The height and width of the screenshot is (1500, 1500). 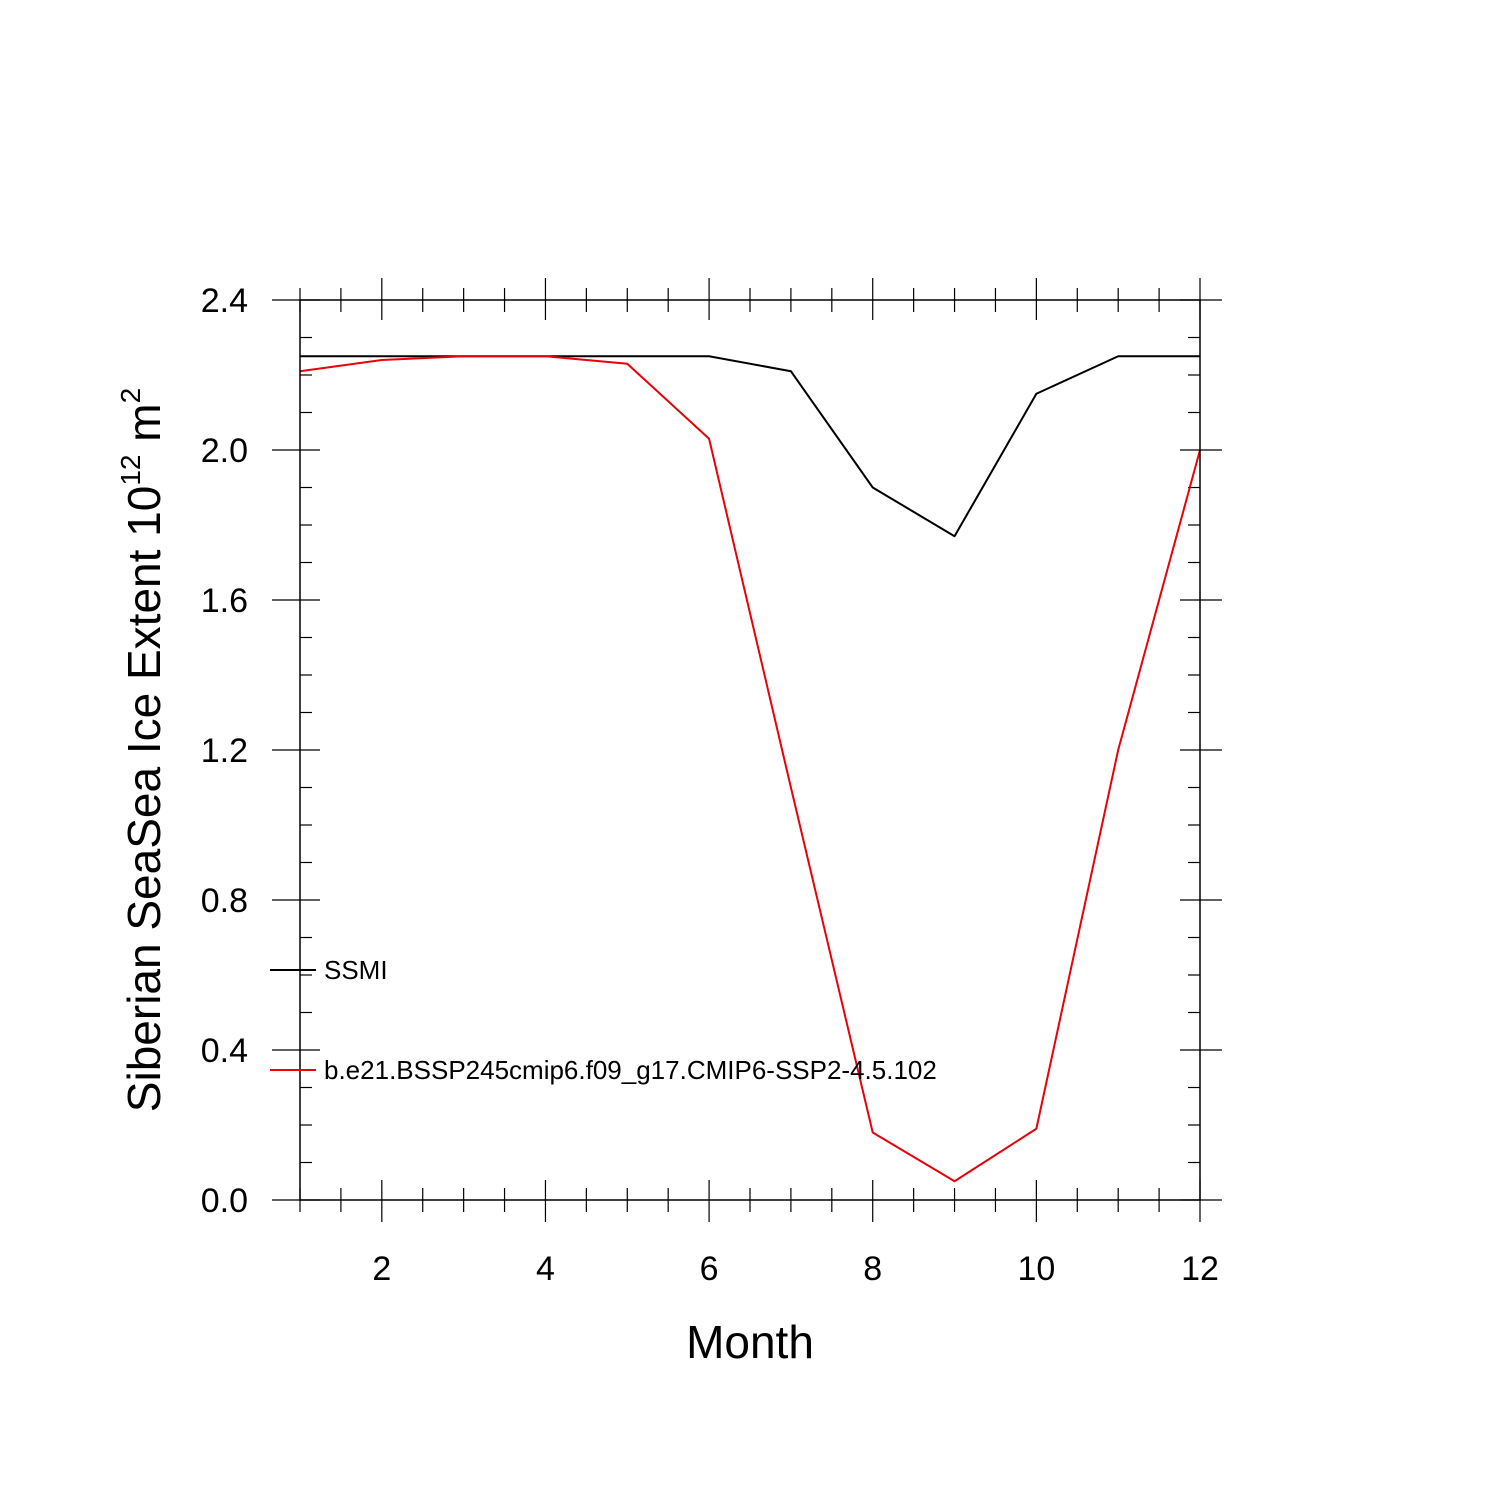 What do you see at coordinates (224, 601) in the screenshot?
I see `y-tick-label: 1.6` at bounding box center [224, 601].